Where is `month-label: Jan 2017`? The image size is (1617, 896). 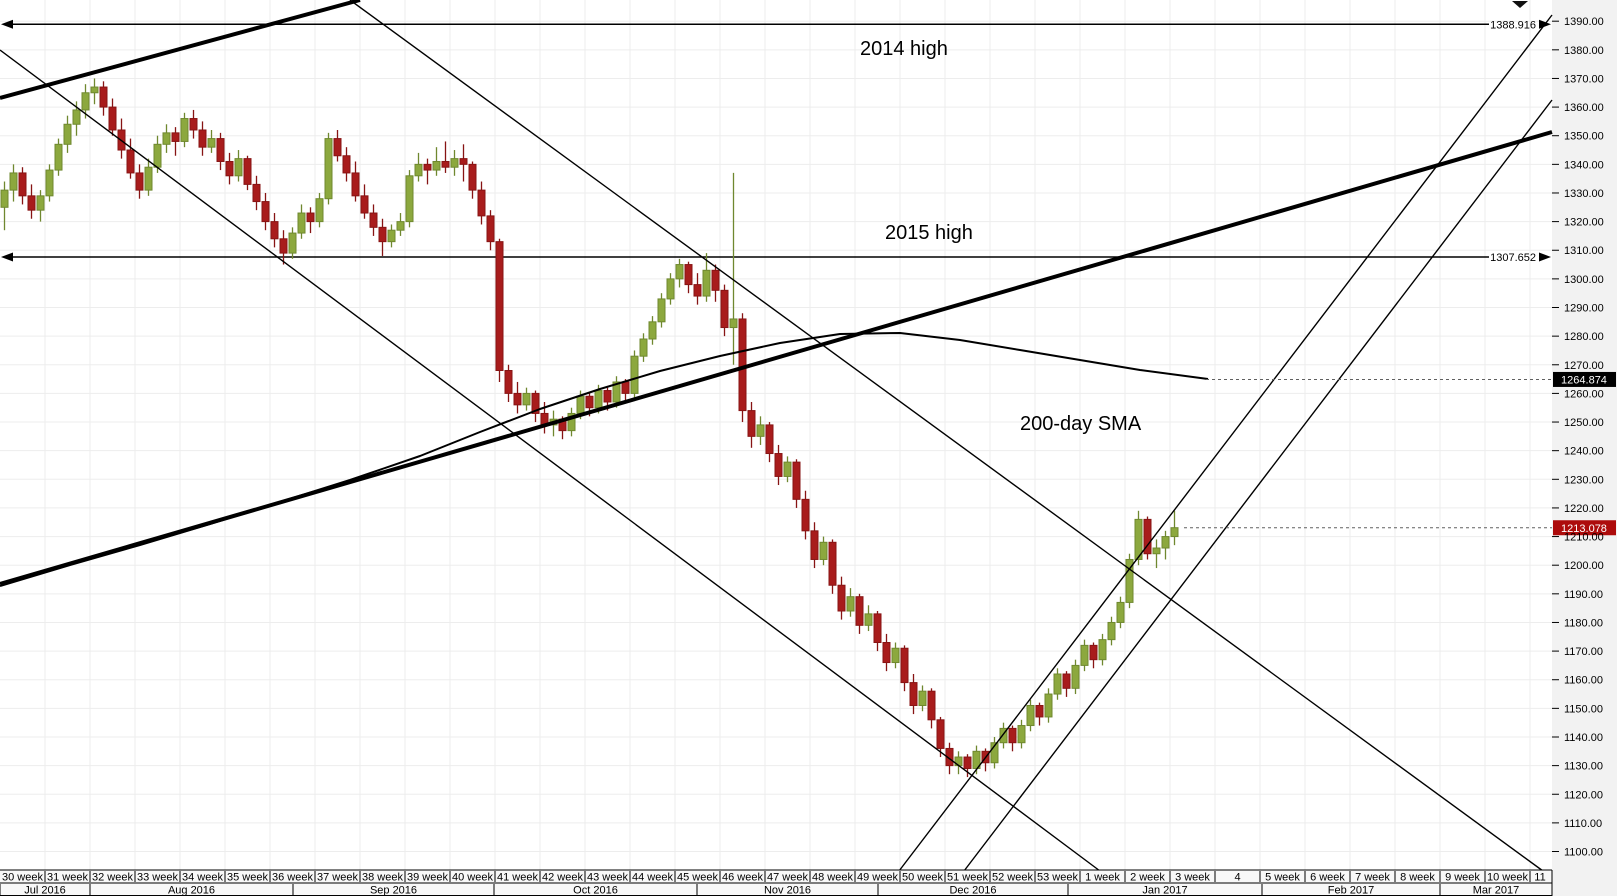
month-label: Jan 2017 is located at coordinates (1164, 890).